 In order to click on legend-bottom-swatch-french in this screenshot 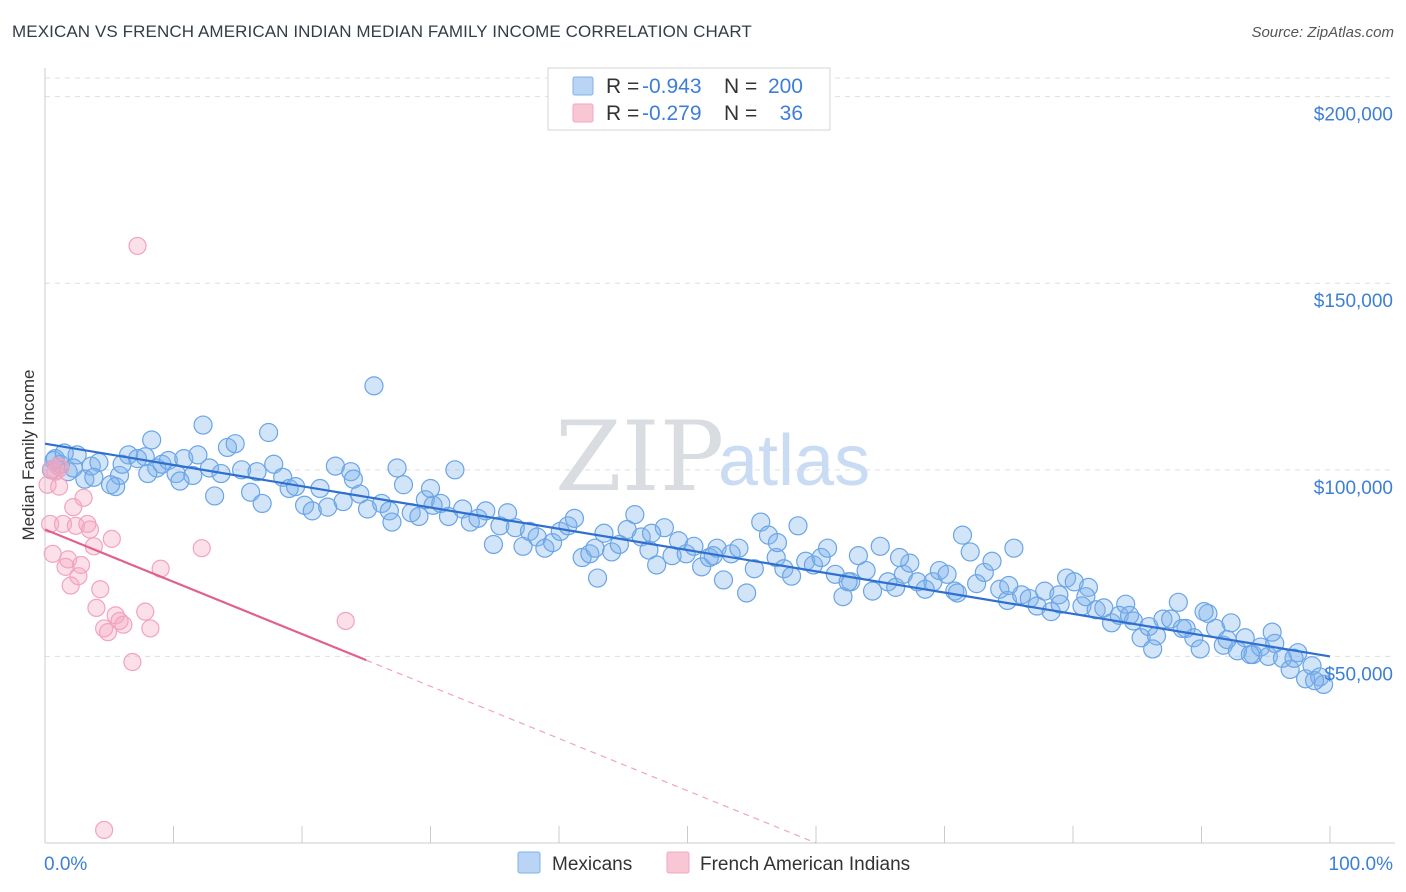, I will do `click(678, 862)`.